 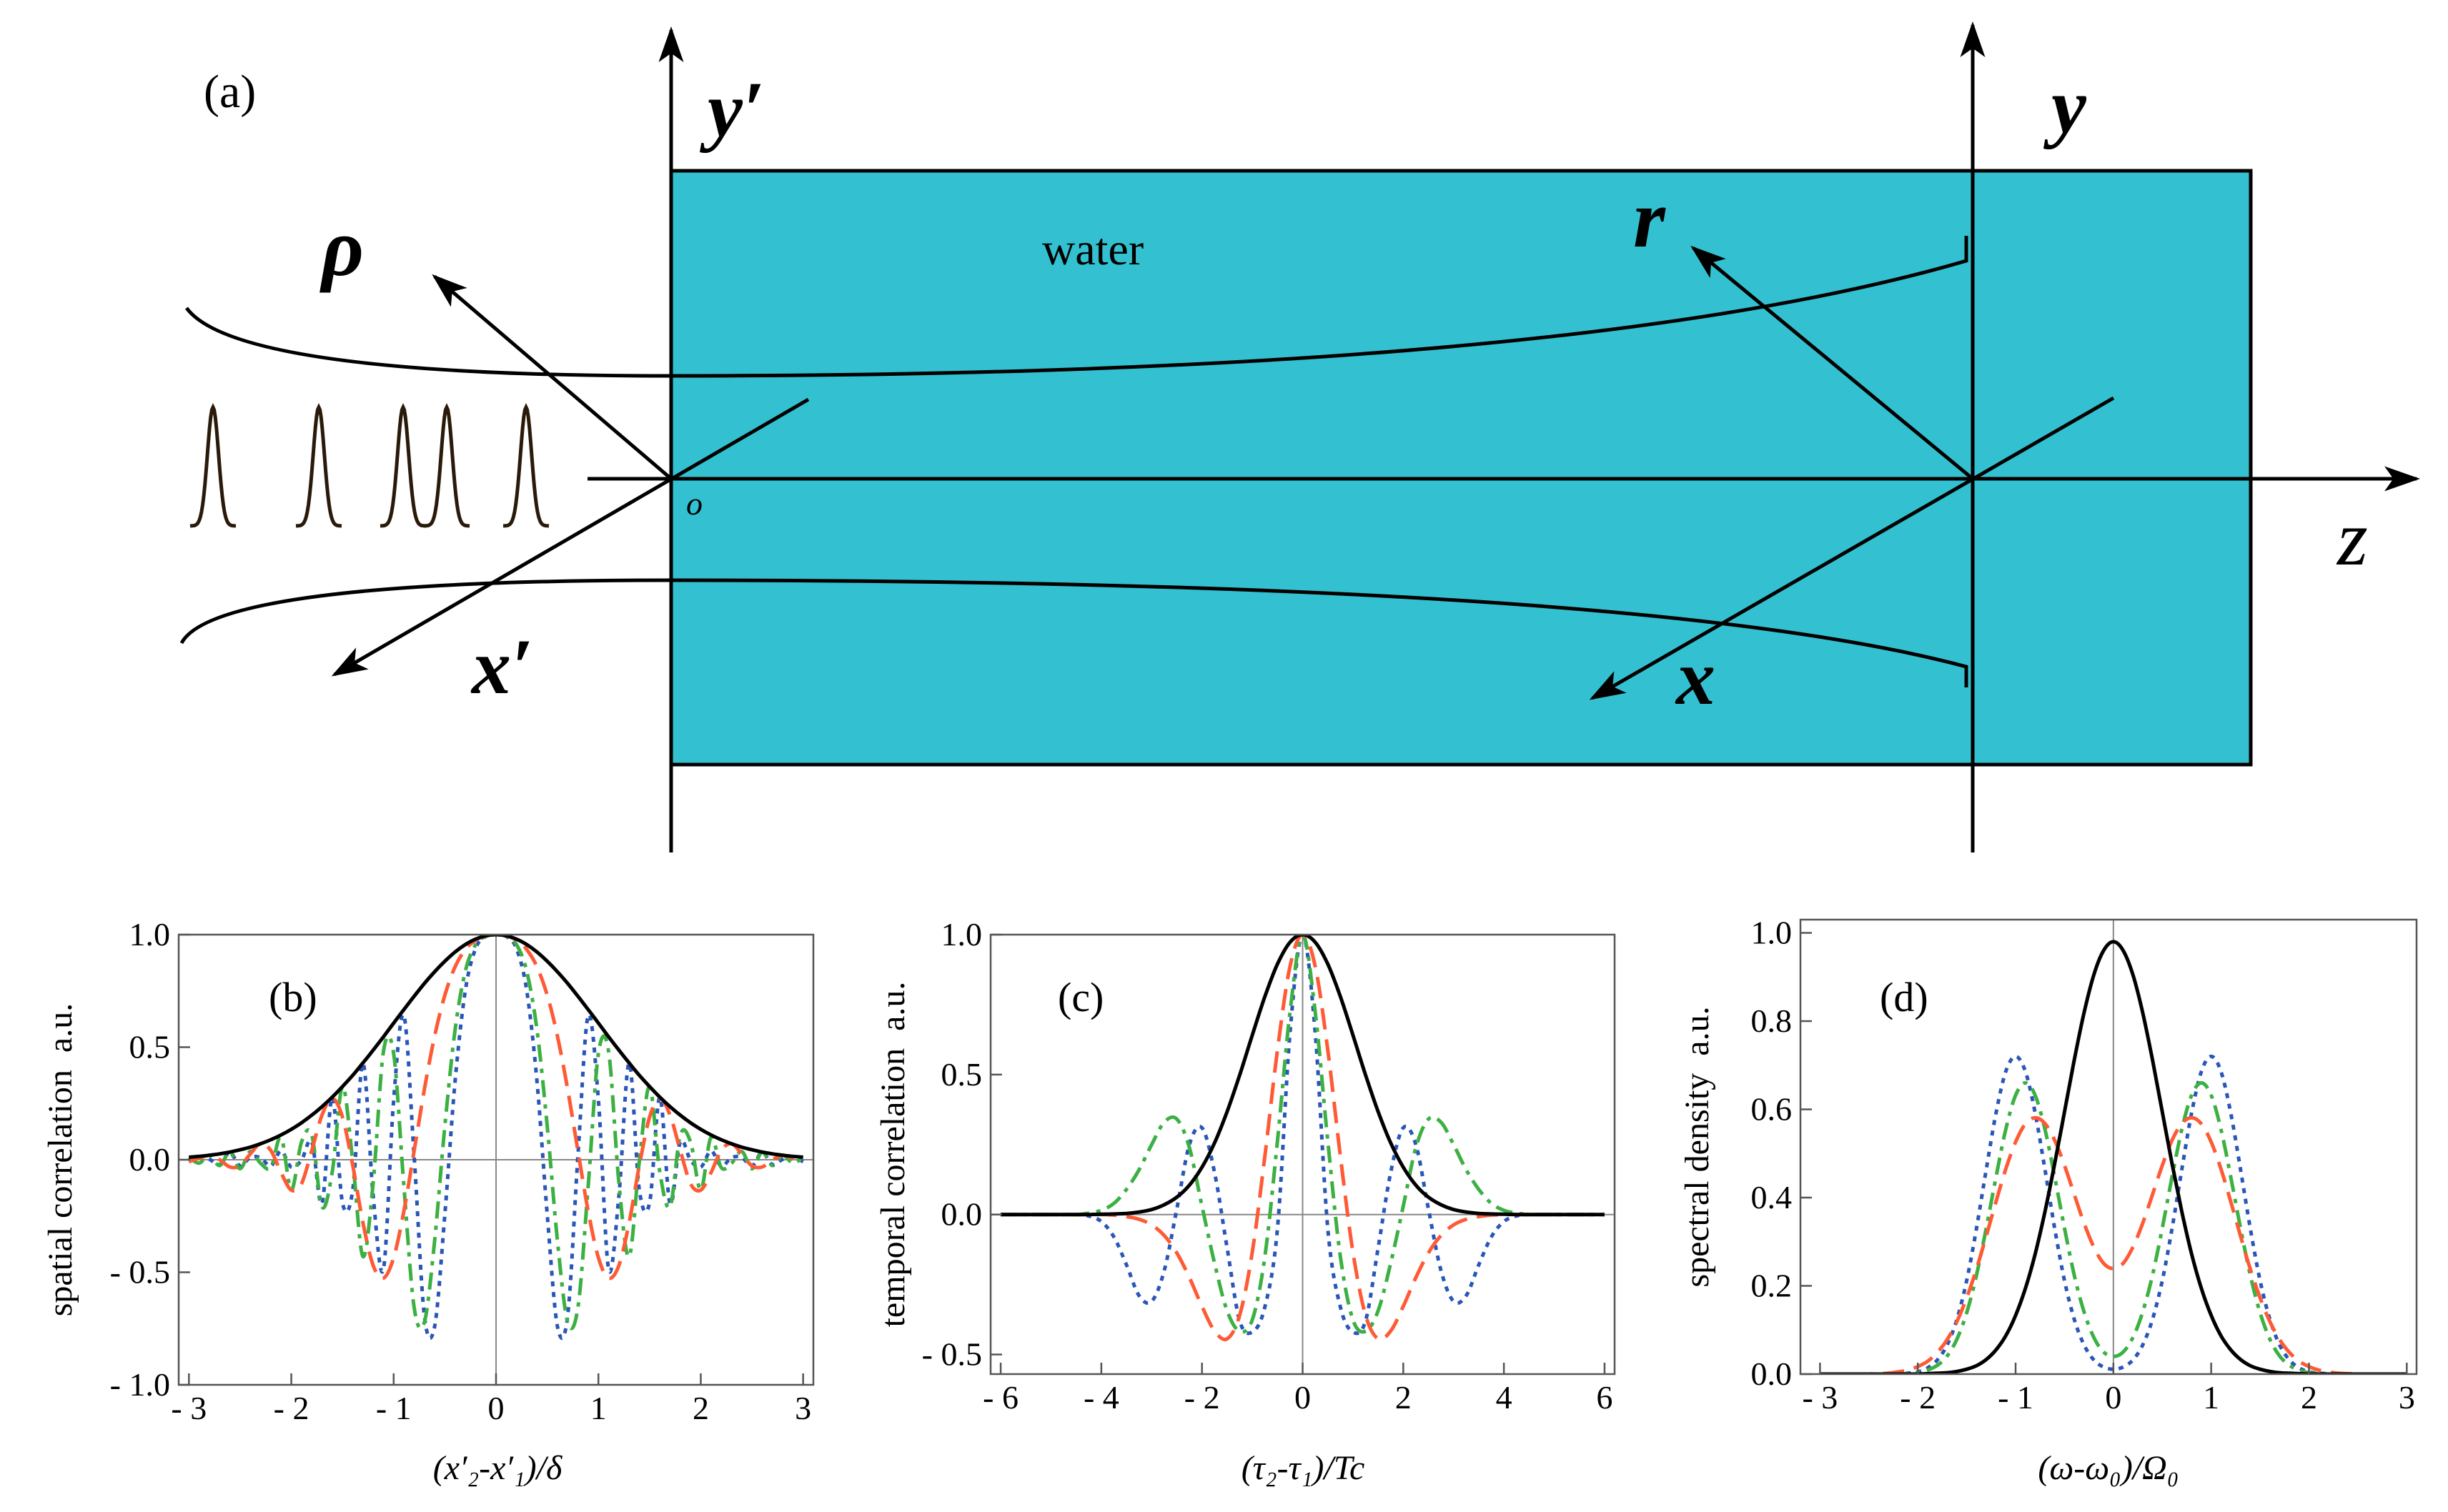 I want to click on y-tick-label: 0.2, so click(x=1772, y=1286).